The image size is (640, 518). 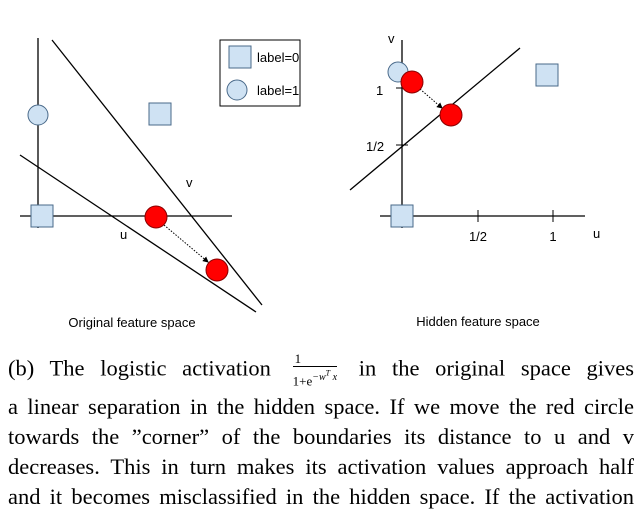 What do you see at coordinates (38, 115) in the screenshot?
I see `circle-label1` at bounding box center [38, 115].